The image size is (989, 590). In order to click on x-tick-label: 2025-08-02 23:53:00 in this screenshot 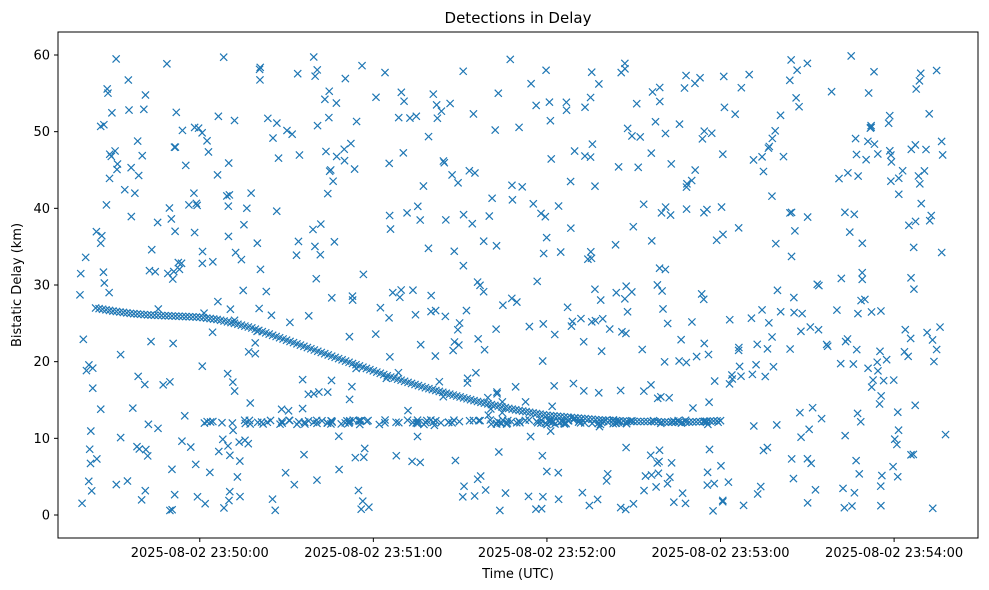, I will do `click(720, 553)`.